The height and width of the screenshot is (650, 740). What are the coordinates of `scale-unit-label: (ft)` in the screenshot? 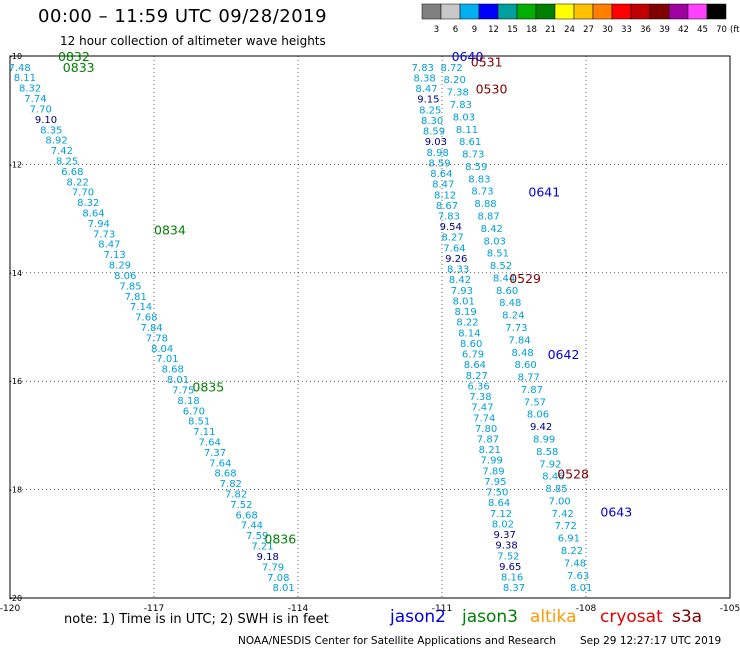 It's located at (735, 30).